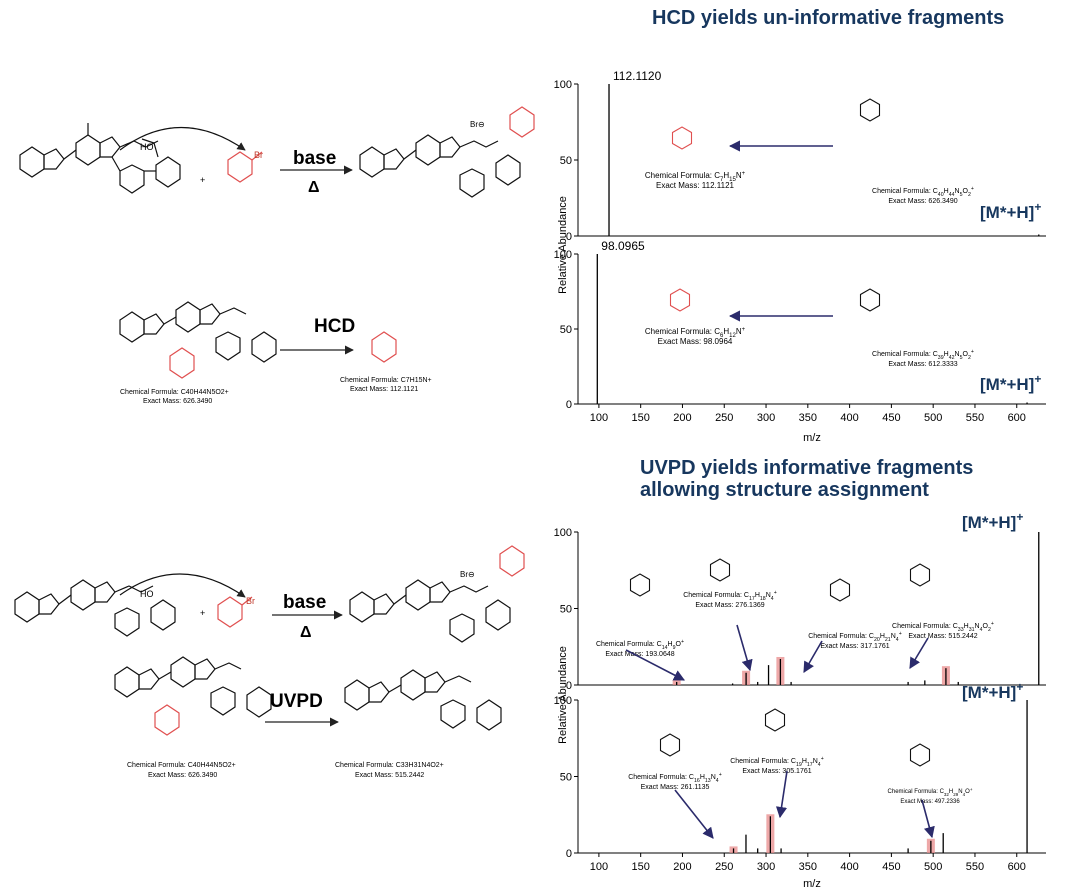 This screenshot has width=1080, height=891. What do you see at coordinates (784, 490) in the screenshot?
I see `uvpd-title-line2: allowing structure assignment` at bounding box center [784, 490].